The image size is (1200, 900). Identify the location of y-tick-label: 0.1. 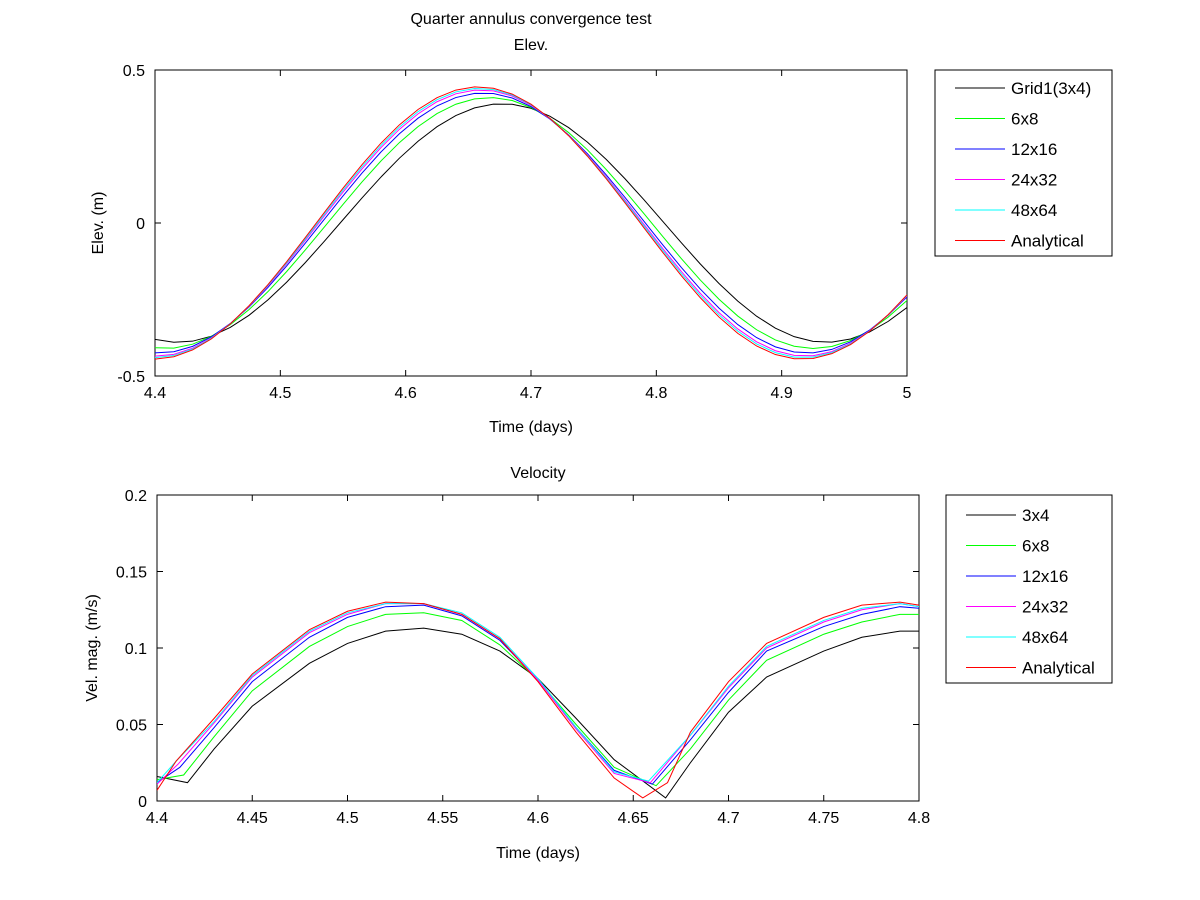
(136, 649).